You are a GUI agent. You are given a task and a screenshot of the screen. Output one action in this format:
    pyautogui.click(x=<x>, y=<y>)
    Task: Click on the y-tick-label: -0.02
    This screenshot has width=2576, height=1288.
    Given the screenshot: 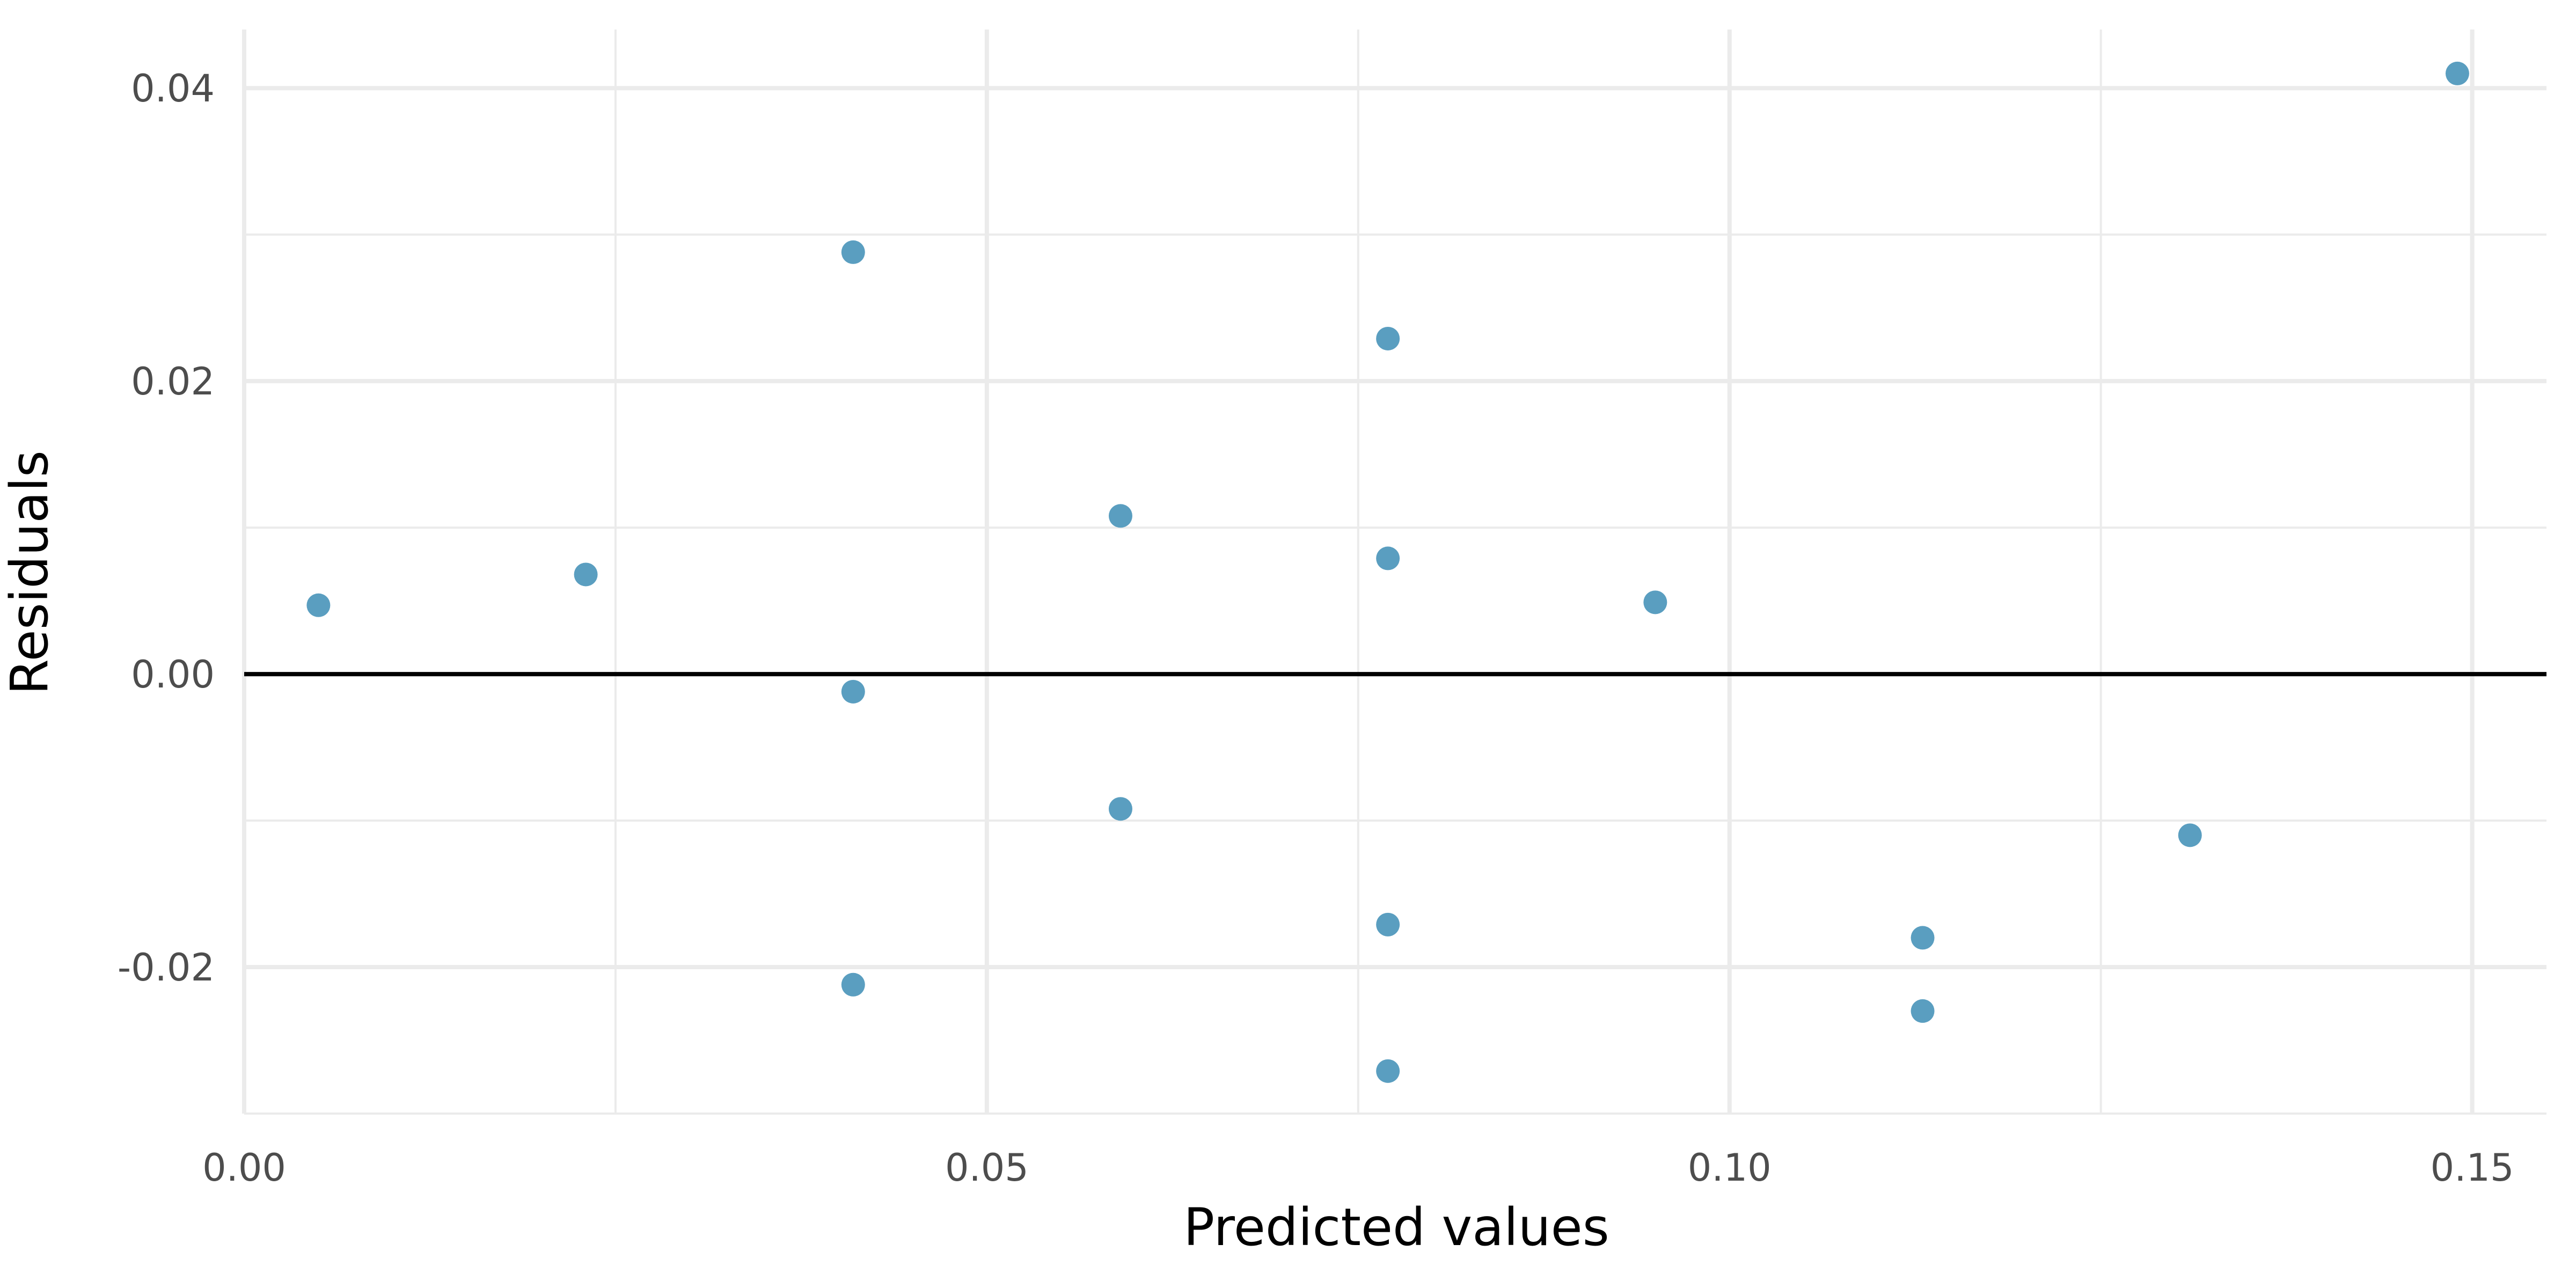 What is the action you would take?
    pyautogui.click(x=166, y=968)
    